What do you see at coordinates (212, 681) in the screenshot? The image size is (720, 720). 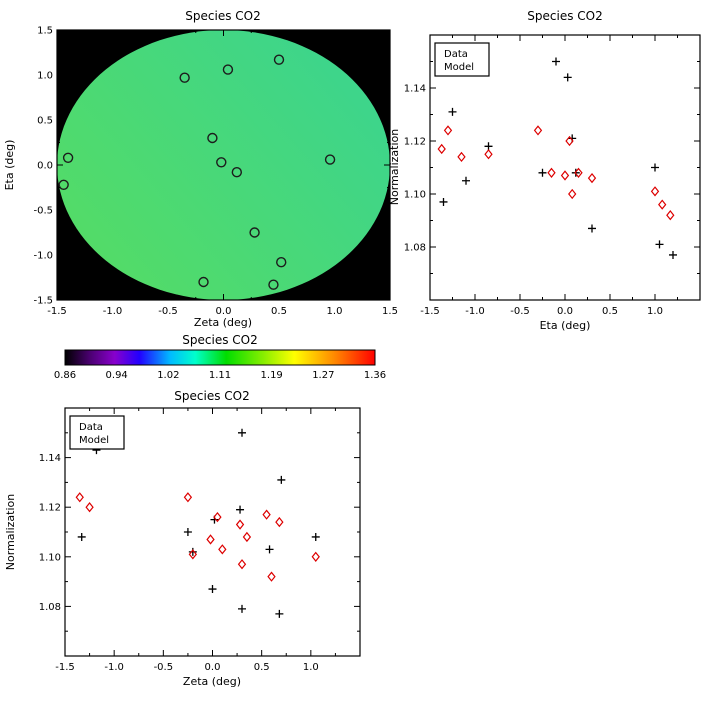 I see `zeta-x-axis-label: Zeta (deg)` at bounding box center [212, 681].